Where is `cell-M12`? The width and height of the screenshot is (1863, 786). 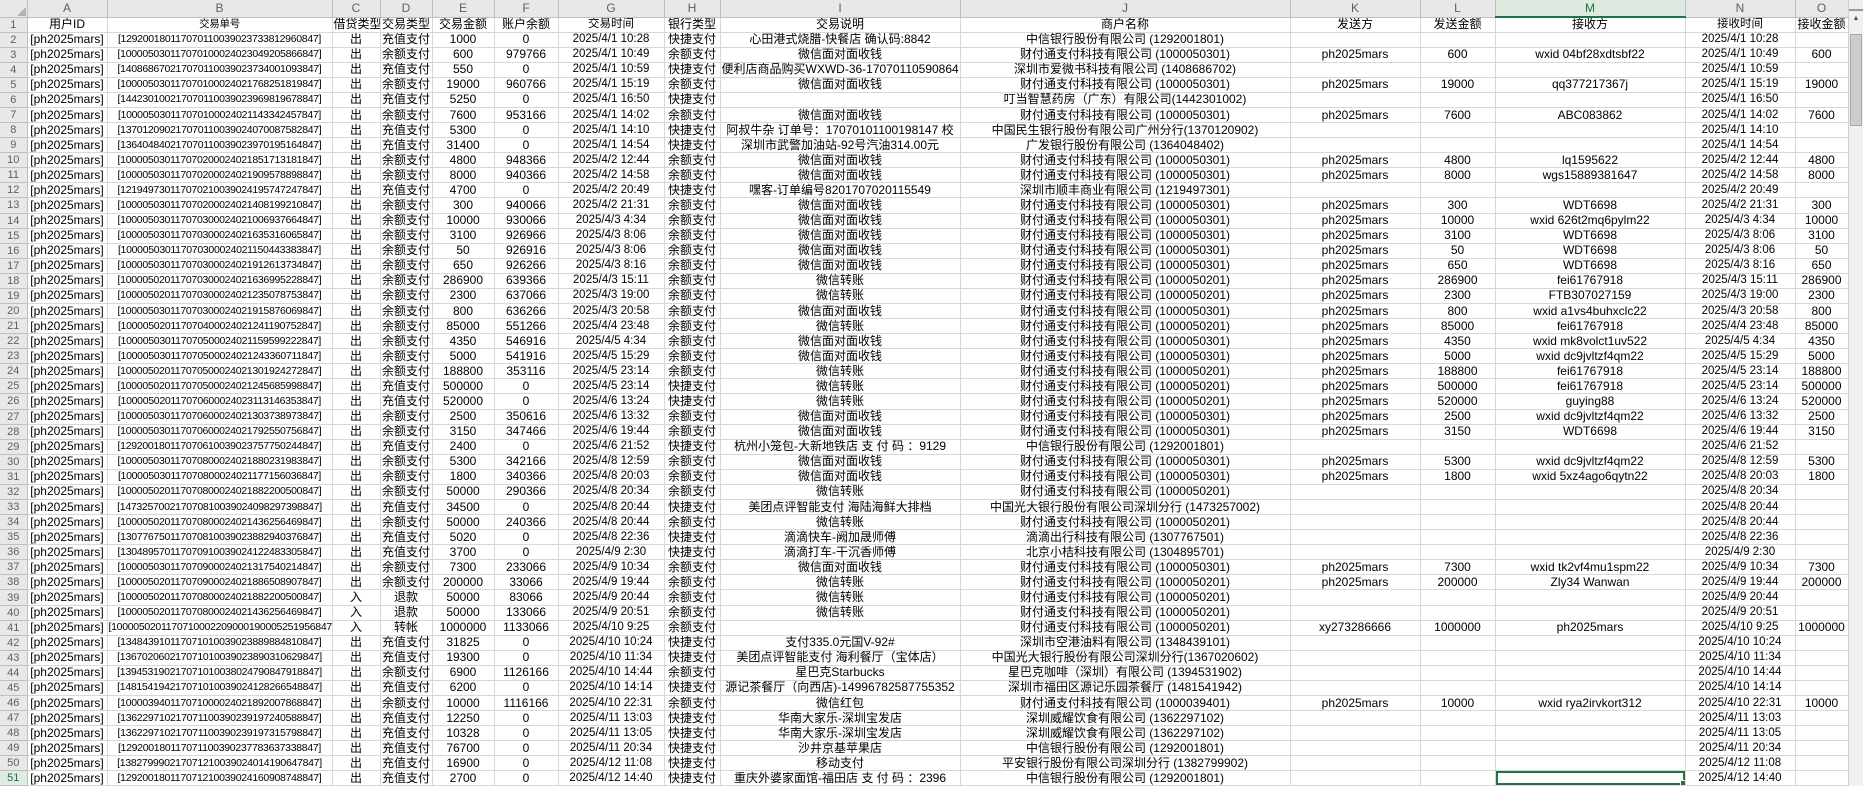 cell-M12 is located at coordinates (1590, 190).